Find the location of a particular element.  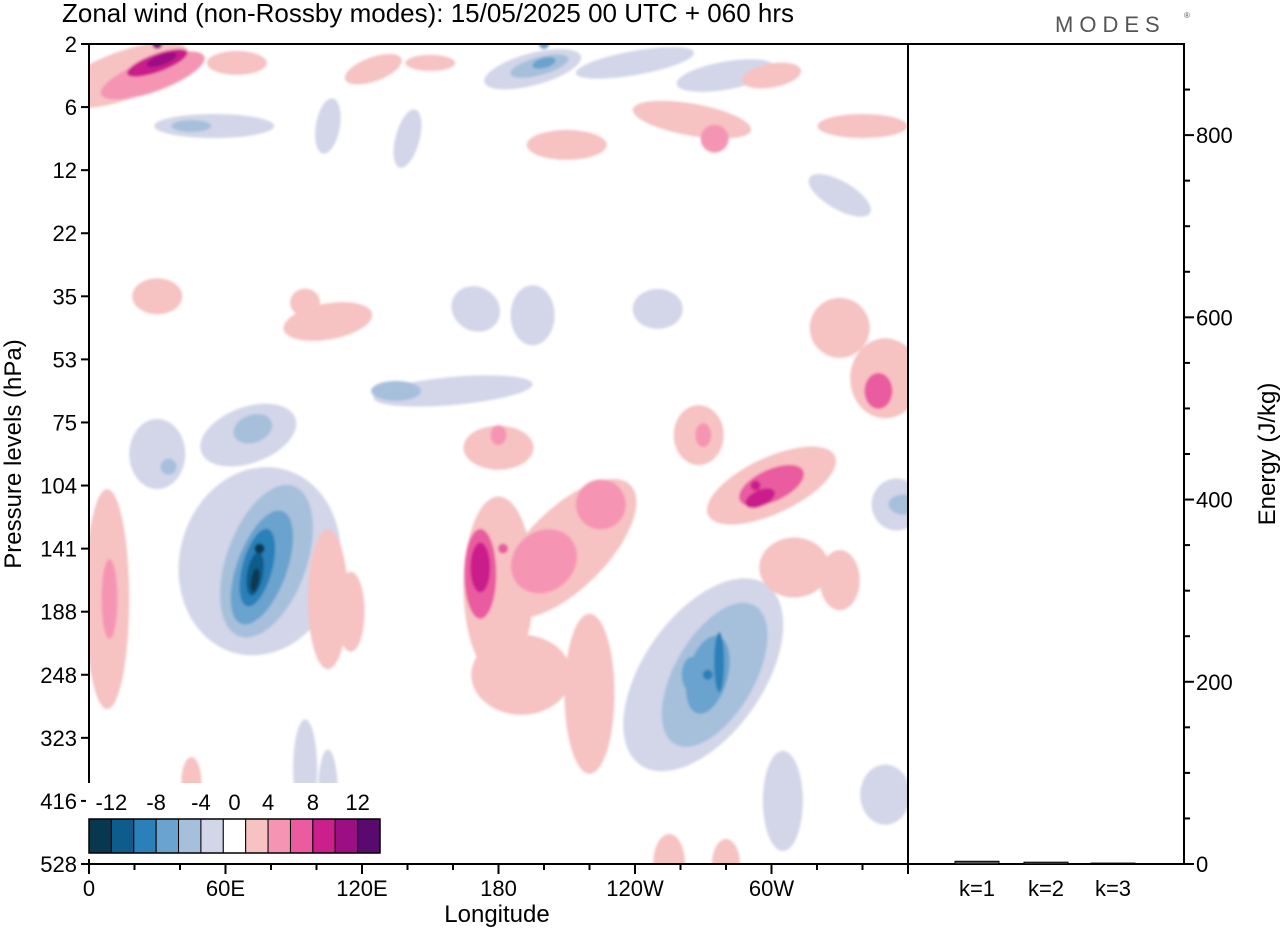

y-tick-label: 141 is located at coordinates (58, 549).